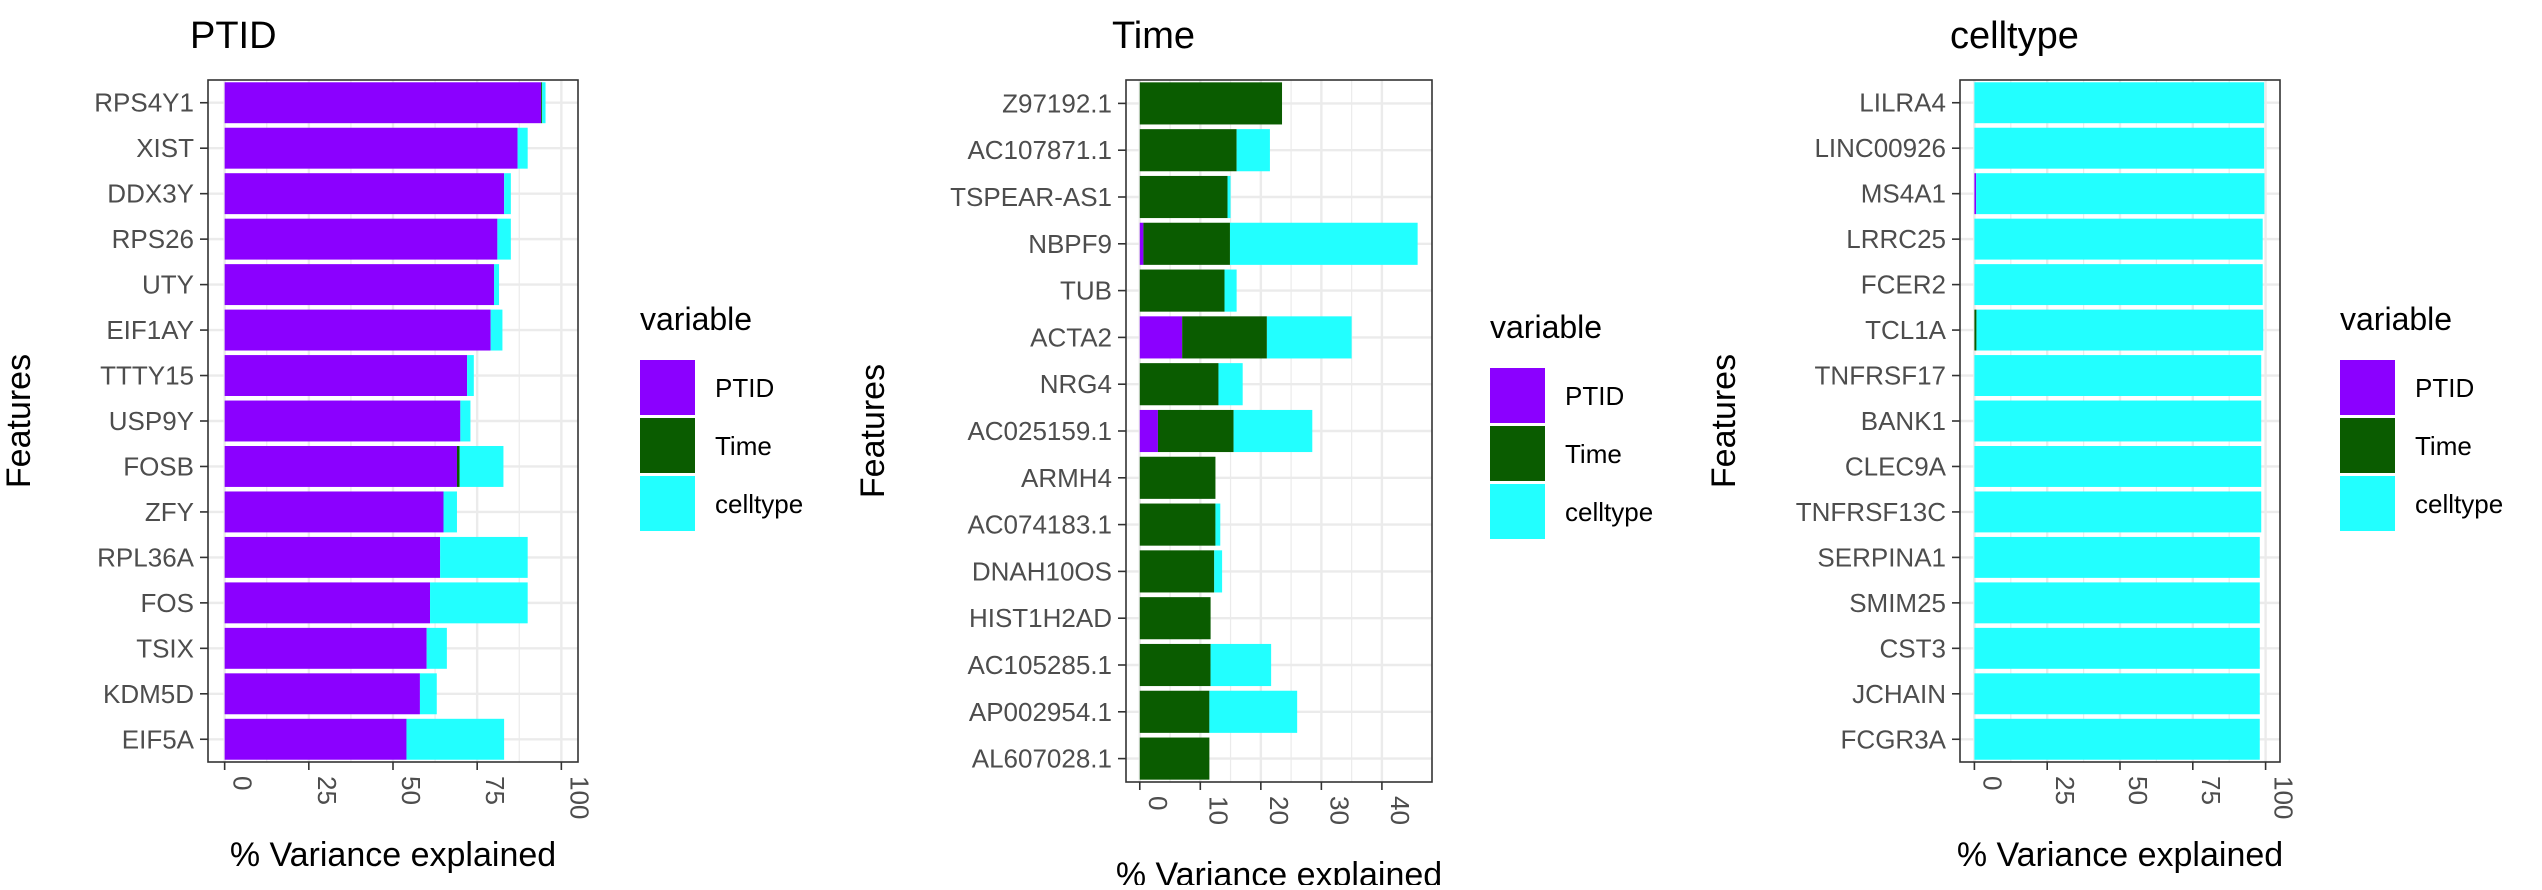 The image size is (2542, 890). Describe the element at coordinates (1903, 285) in the screenshot. I see `panel-3-y-tick-label: FCER2` at that location.